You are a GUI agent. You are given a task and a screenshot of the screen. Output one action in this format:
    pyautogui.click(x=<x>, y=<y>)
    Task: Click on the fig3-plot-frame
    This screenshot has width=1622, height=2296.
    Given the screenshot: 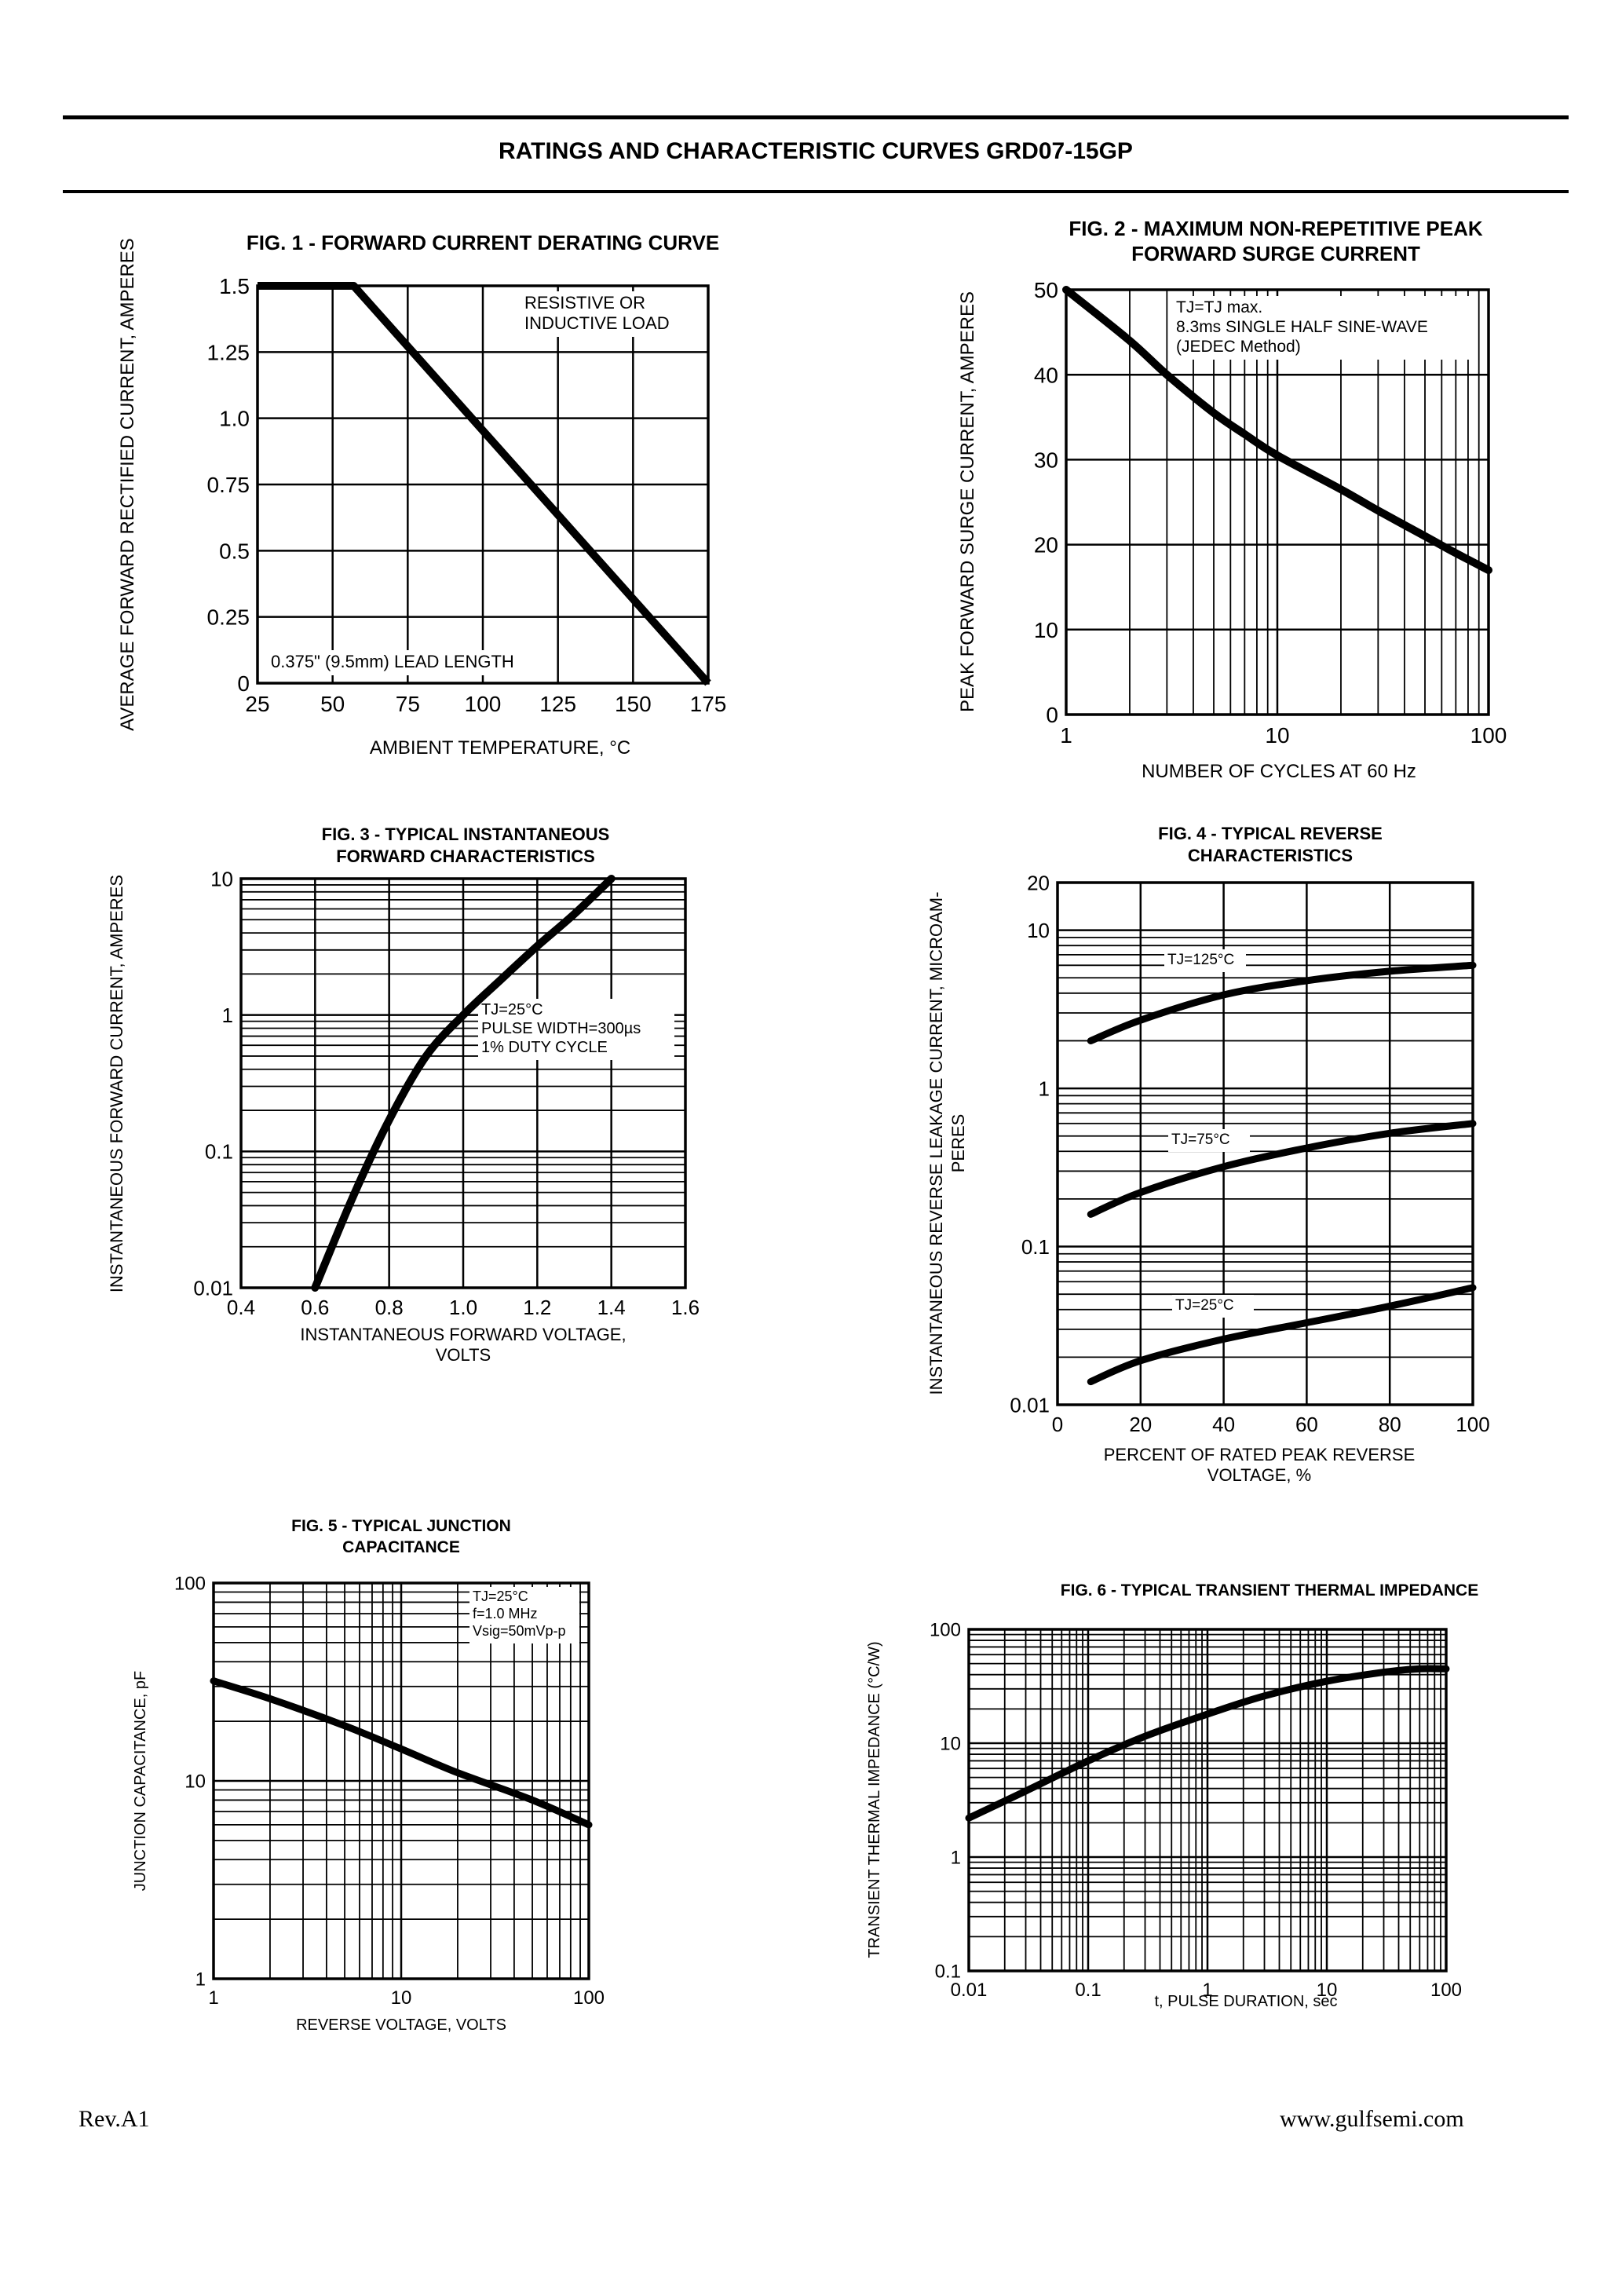 What is the action you would take?
    pyautogui.click(x=463, y=1083)
    